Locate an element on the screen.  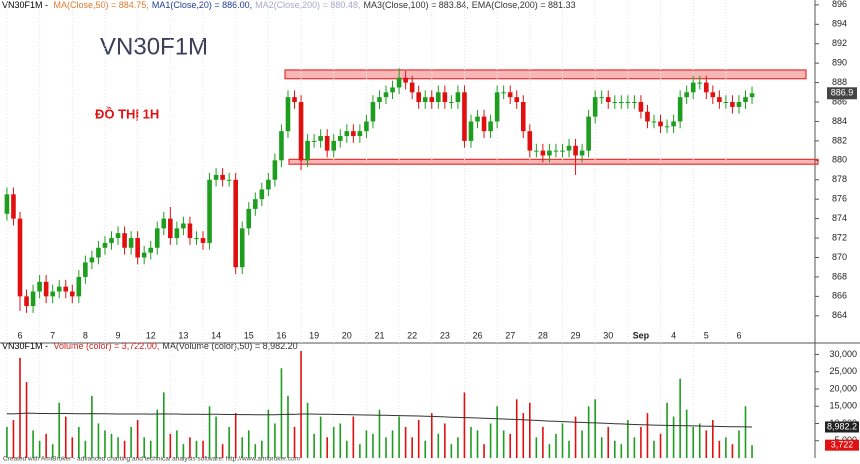
x-tick-label: 12 is located at coordinates (151, 335).